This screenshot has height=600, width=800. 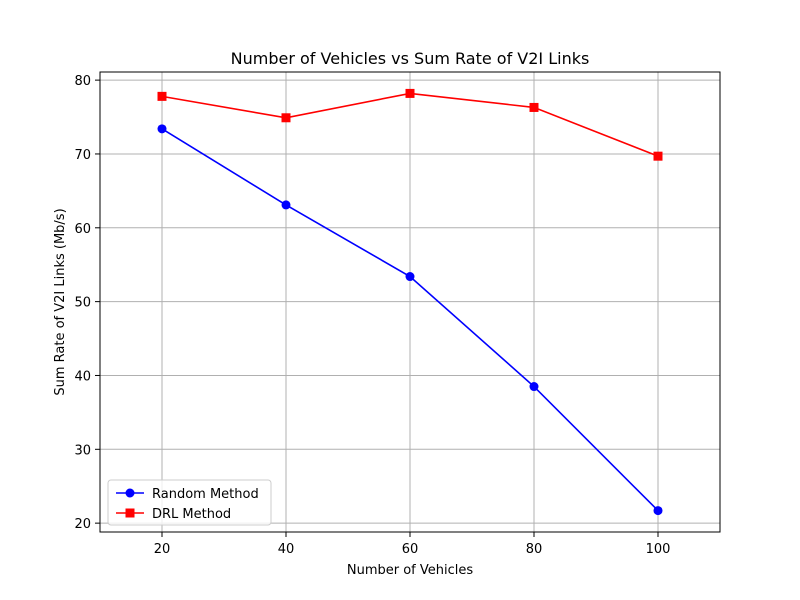 I want to click on x-tick-label: 100, so click(x=658, y=549).